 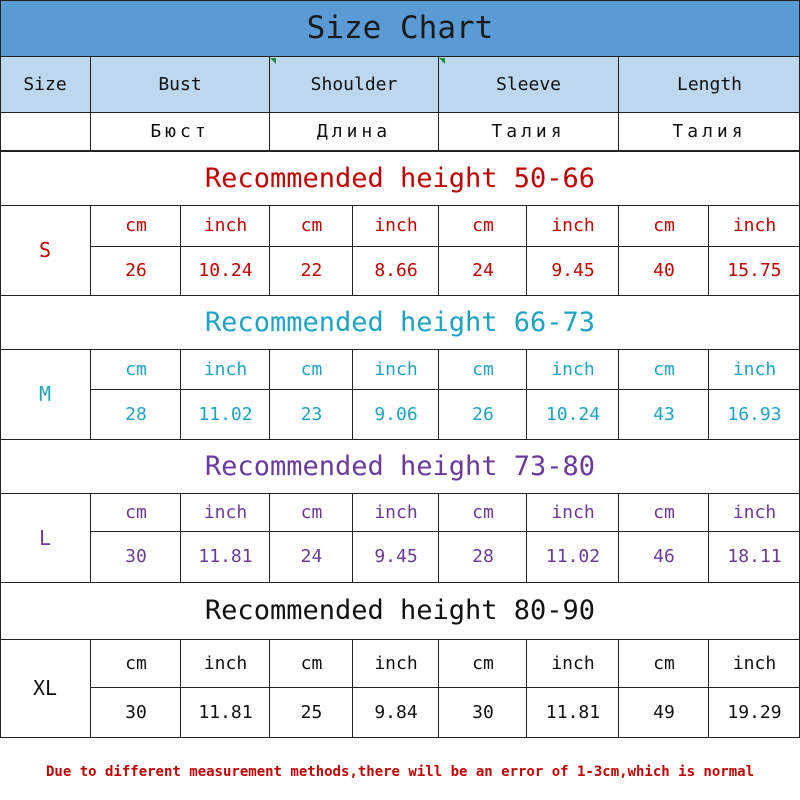 What do you see at coordinates (311, 270) in the screenshot?
I see `measurement-value: 22` at bounding box center [311, 270].